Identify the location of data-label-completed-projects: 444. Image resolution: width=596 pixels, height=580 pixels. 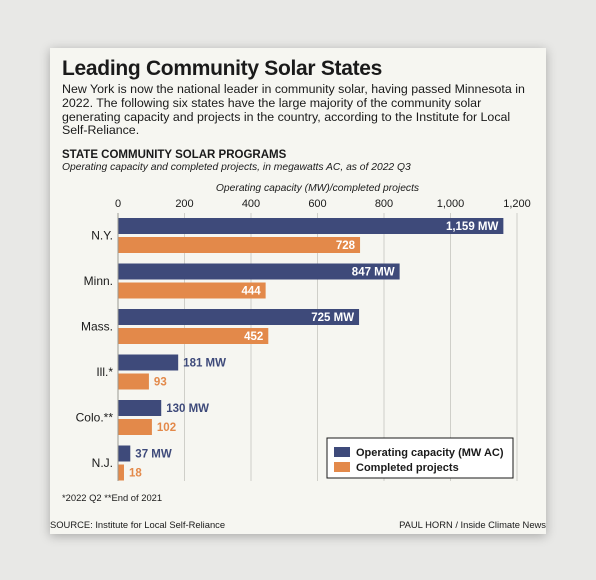
(251, 292).